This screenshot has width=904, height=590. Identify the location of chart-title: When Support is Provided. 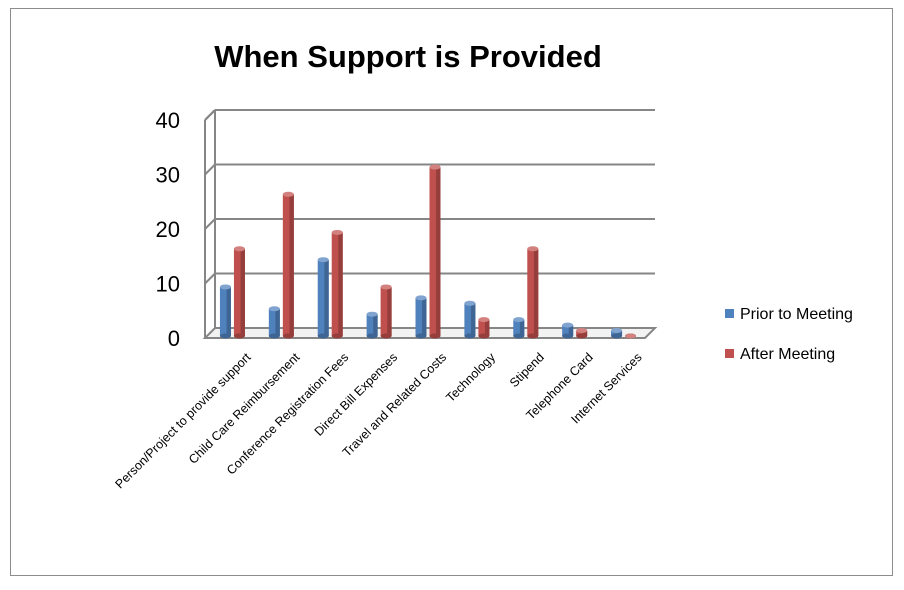
(408, 56).